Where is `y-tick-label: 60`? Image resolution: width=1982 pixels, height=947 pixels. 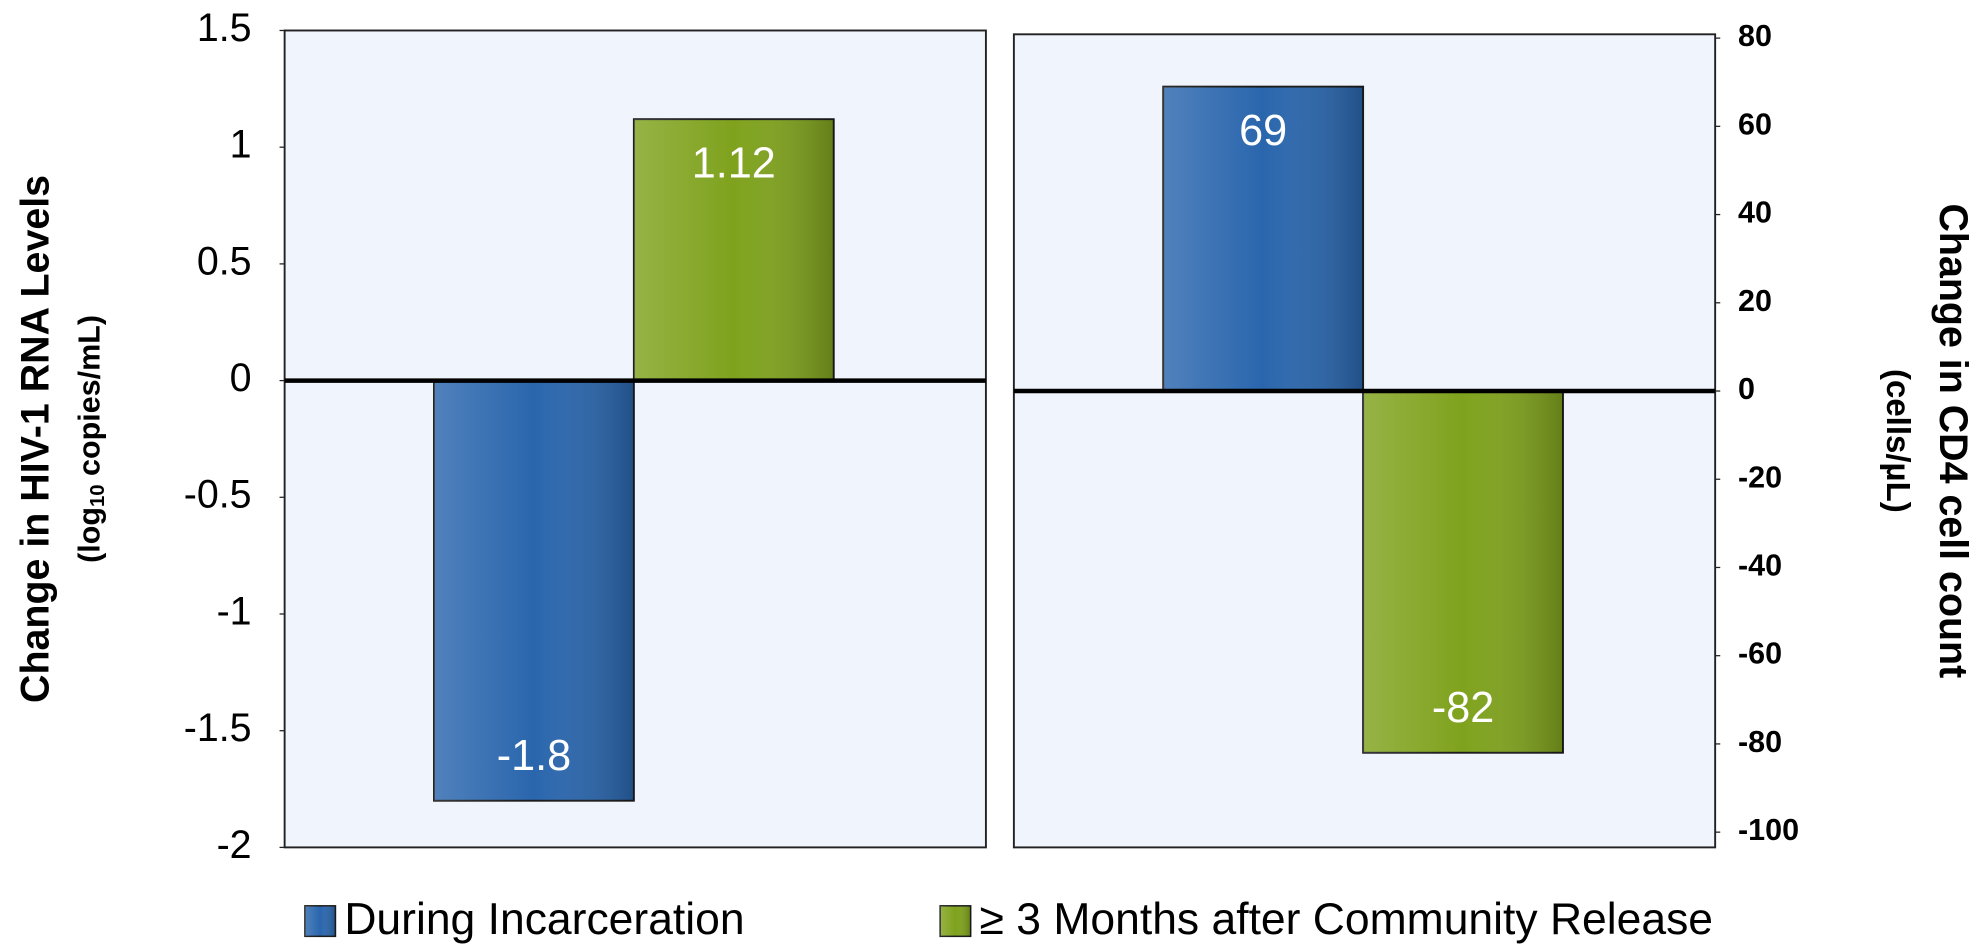
y-tick-label: 60 is located at coordinates (1755, 124).